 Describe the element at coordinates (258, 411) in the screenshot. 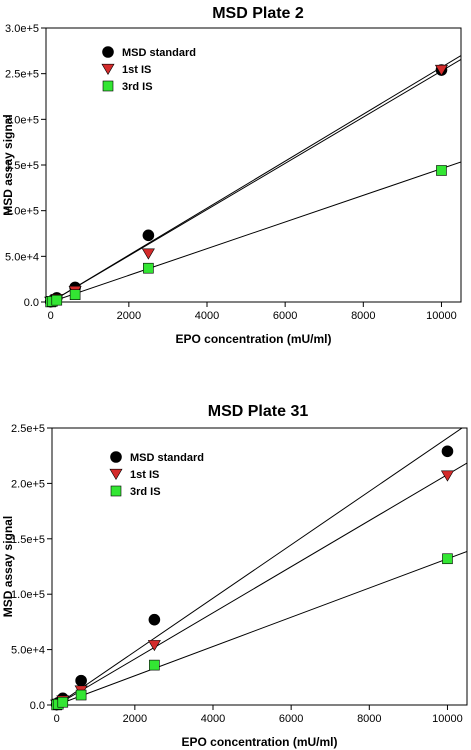

I see `chart-title: MSD Plate 31` at that location.